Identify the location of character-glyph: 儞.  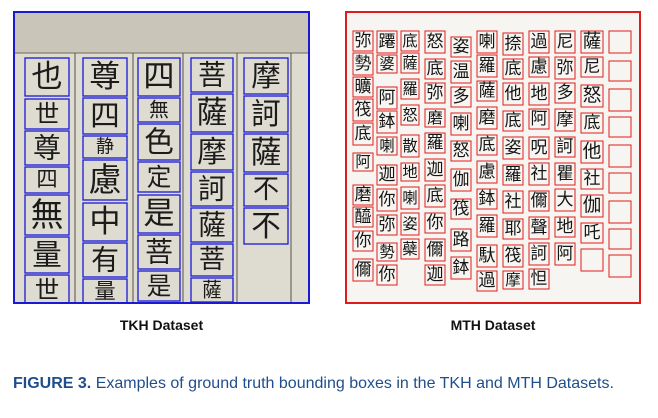
(539, 201).